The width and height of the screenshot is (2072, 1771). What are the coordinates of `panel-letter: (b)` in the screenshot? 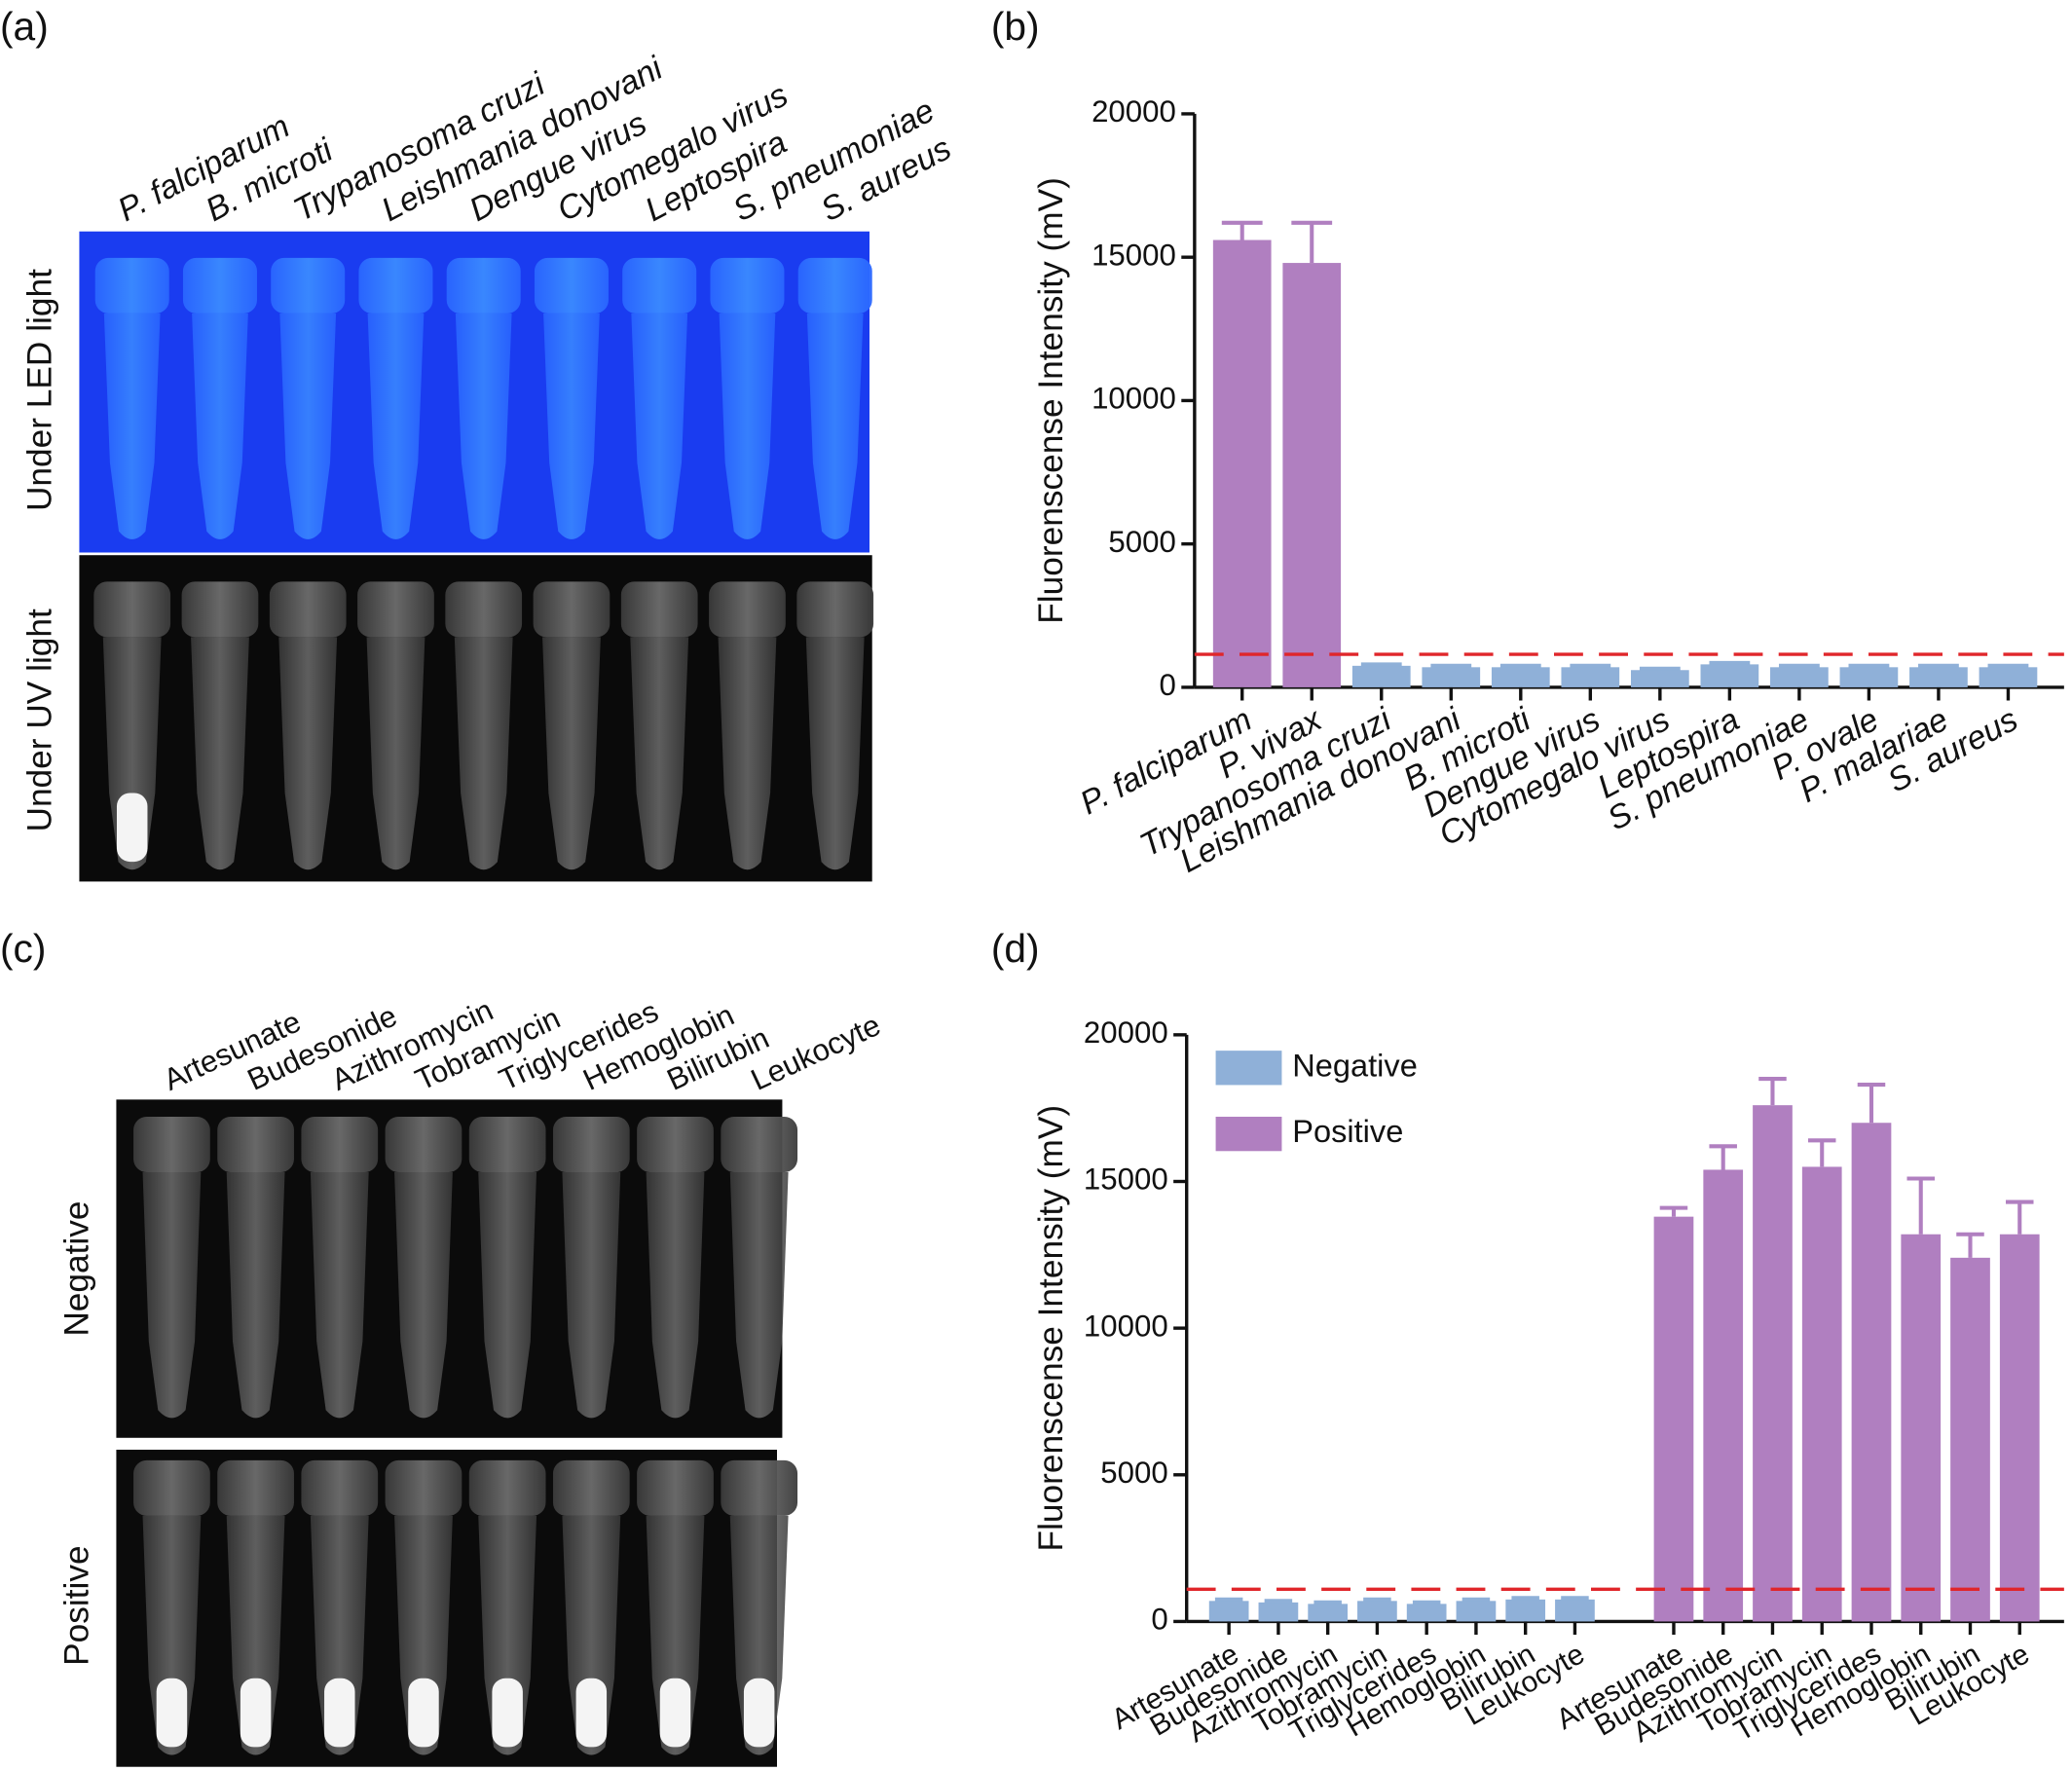 It's located at (1015, 26).